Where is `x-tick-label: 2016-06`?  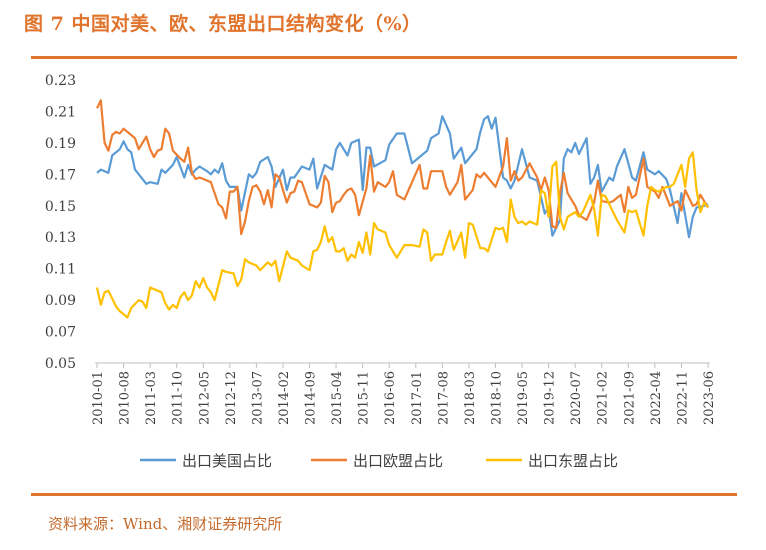
x-tick-label: 2016-06 is located at coordinates (390, 398).